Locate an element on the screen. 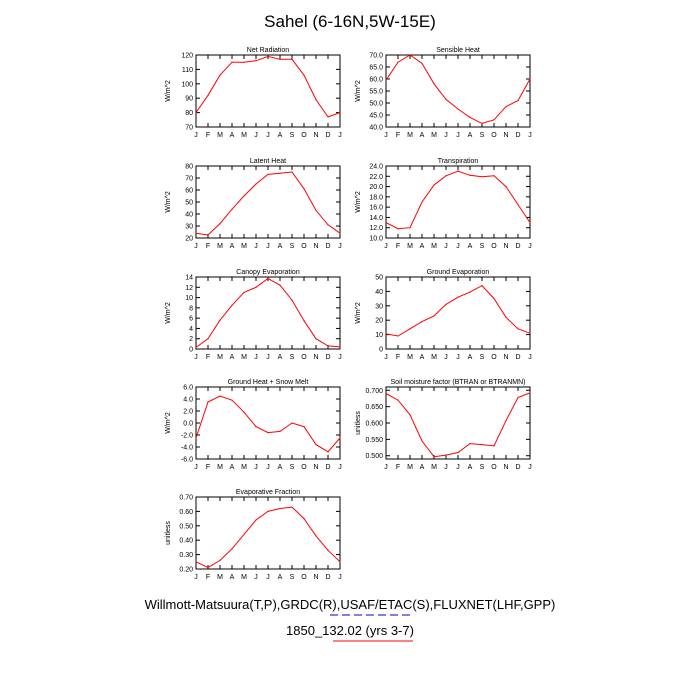 The width and height of the screenshot is (700, 700). y-tick-label: 40.0 is located at coordinates (376, 128).